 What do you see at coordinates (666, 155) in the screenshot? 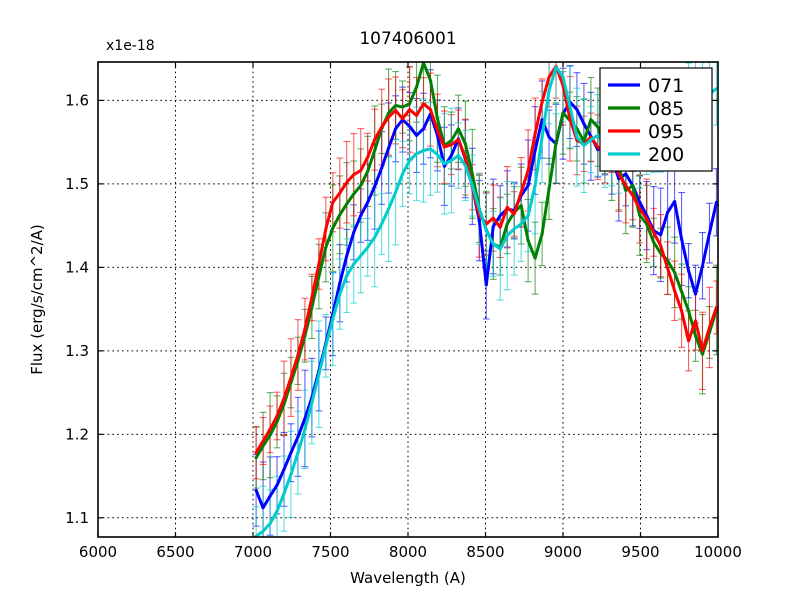
I see `legend-label-200: 200` at bounding box center [666, 155].